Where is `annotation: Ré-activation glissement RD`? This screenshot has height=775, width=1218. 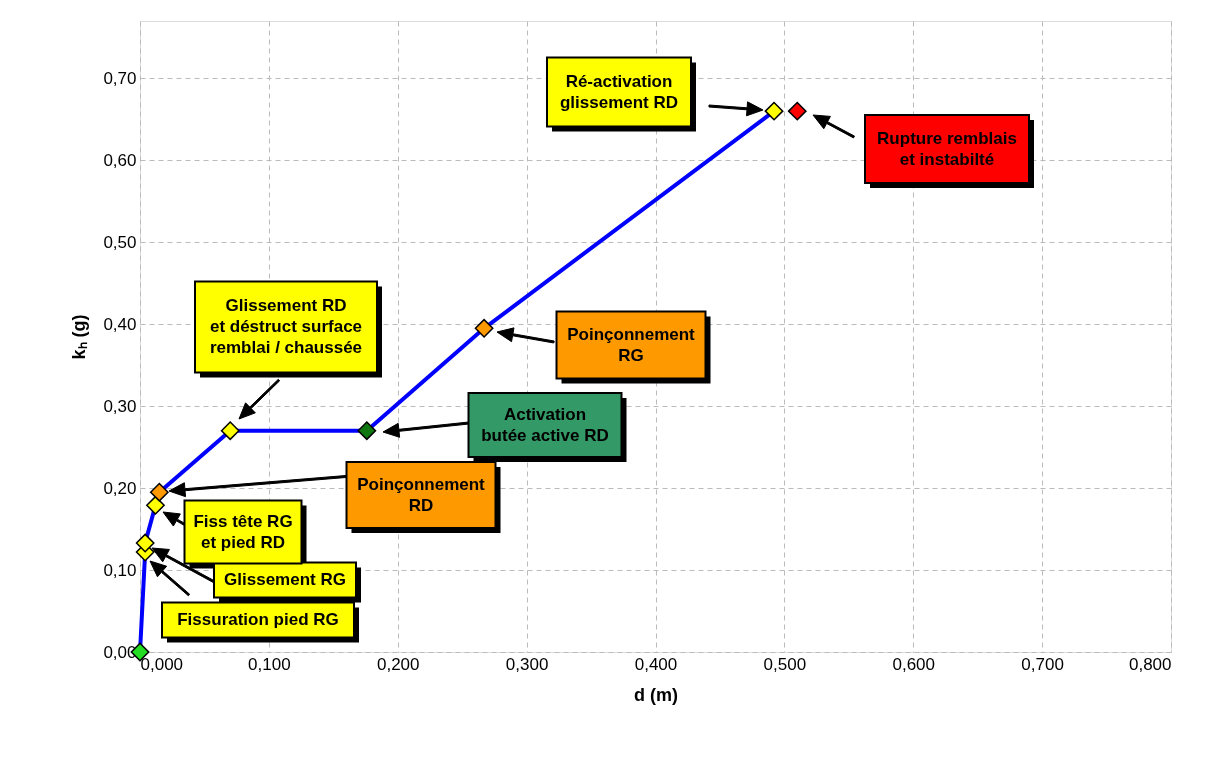
annotation: Ré-activation glissement RD is located at coordinates (619, 91).